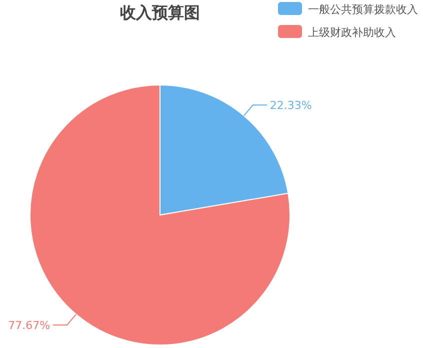 The height and width of the screenshot is (348, 423). Describe the element at coordinates (363, 9) in the screenshot. I see `legend-label: 一般公共预算拨款收入` at that location.